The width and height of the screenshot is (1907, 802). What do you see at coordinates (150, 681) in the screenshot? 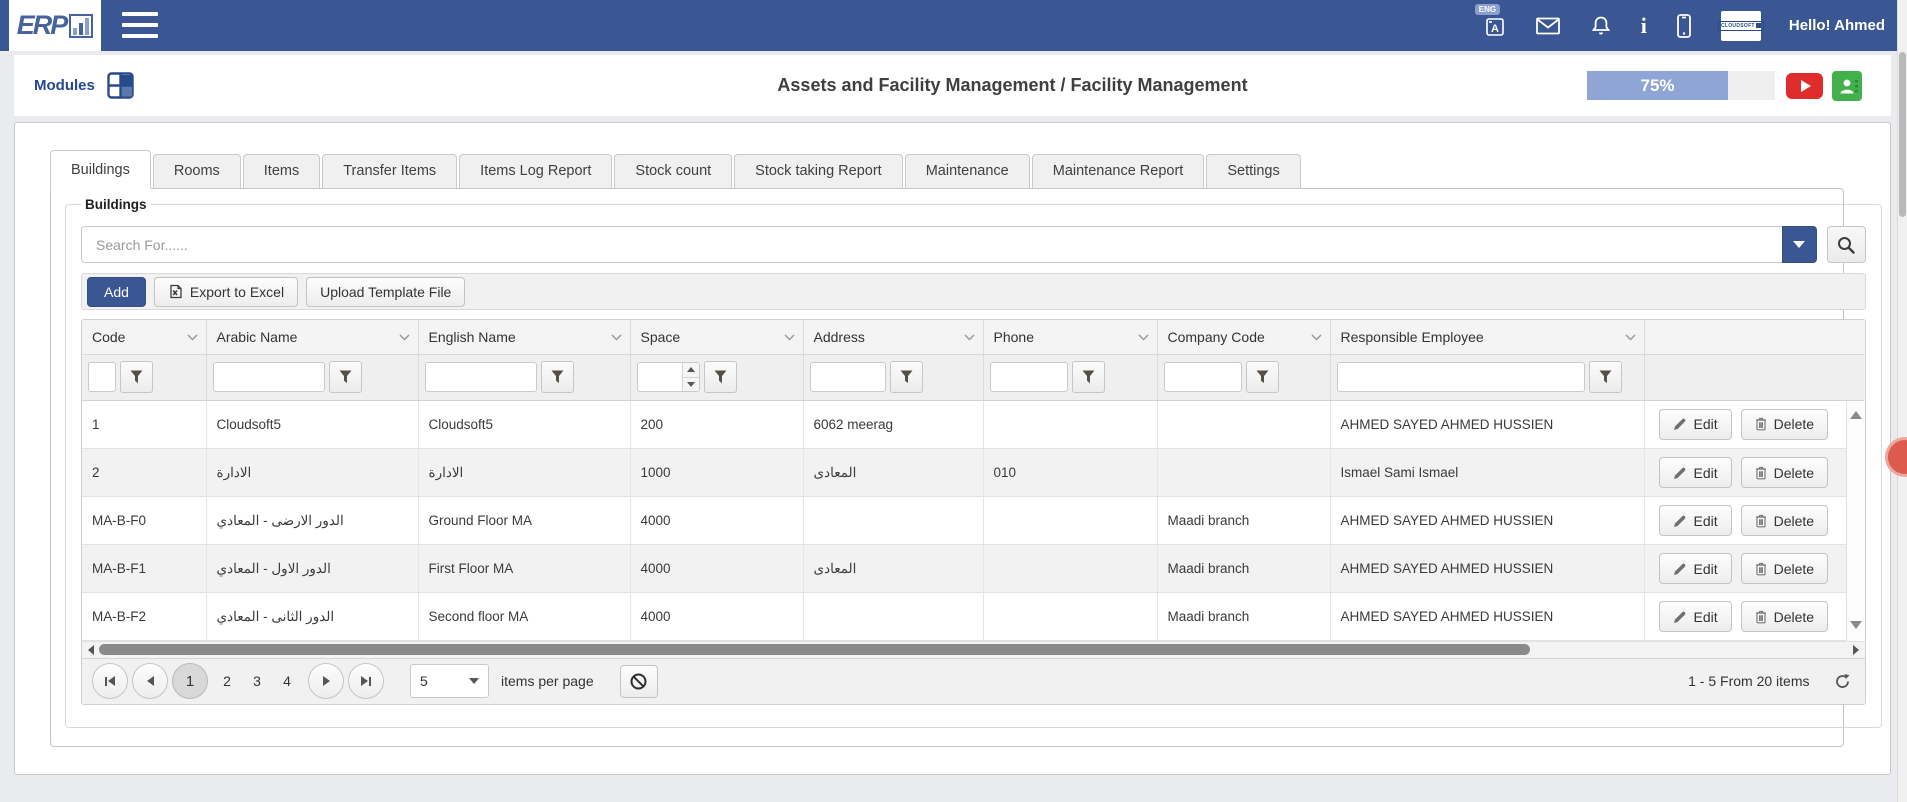
I see `previous-page-button` at bounding box center [150, 681].